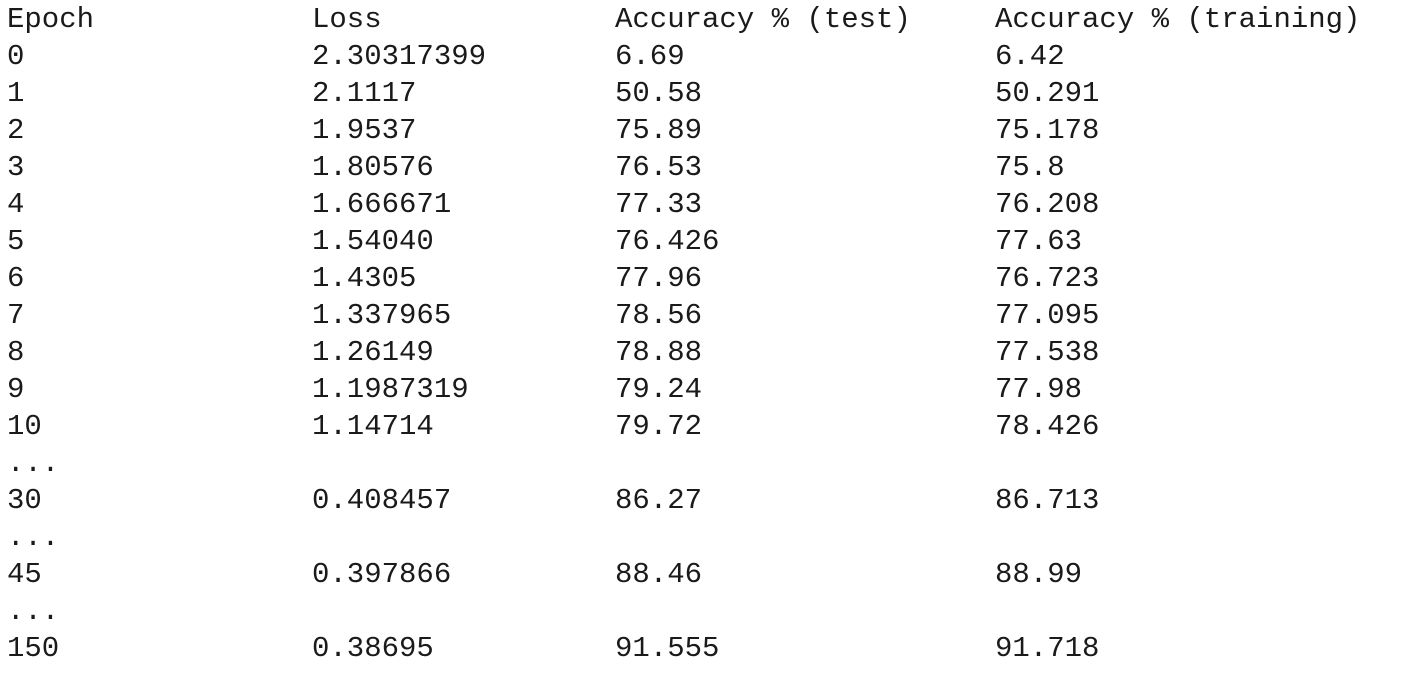 This screenshot has height=677, width=1408. What do you see at coordinates (24, 500) in the screenshot?
I see `epoch-cell: 30` at bounding box center [24, 500].